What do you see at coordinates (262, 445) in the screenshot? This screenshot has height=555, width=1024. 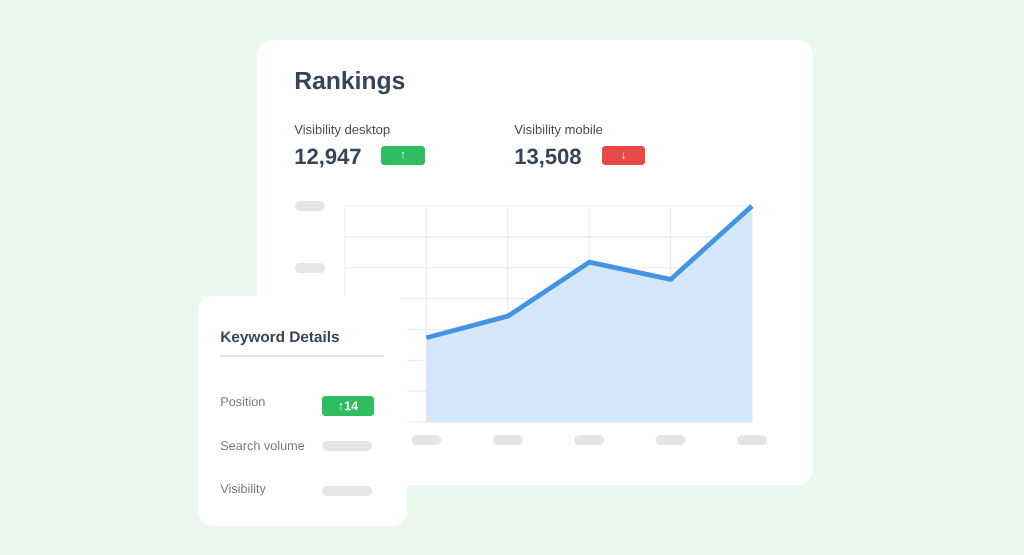 I see `text: Search volume` at bounding box center [262, 445].